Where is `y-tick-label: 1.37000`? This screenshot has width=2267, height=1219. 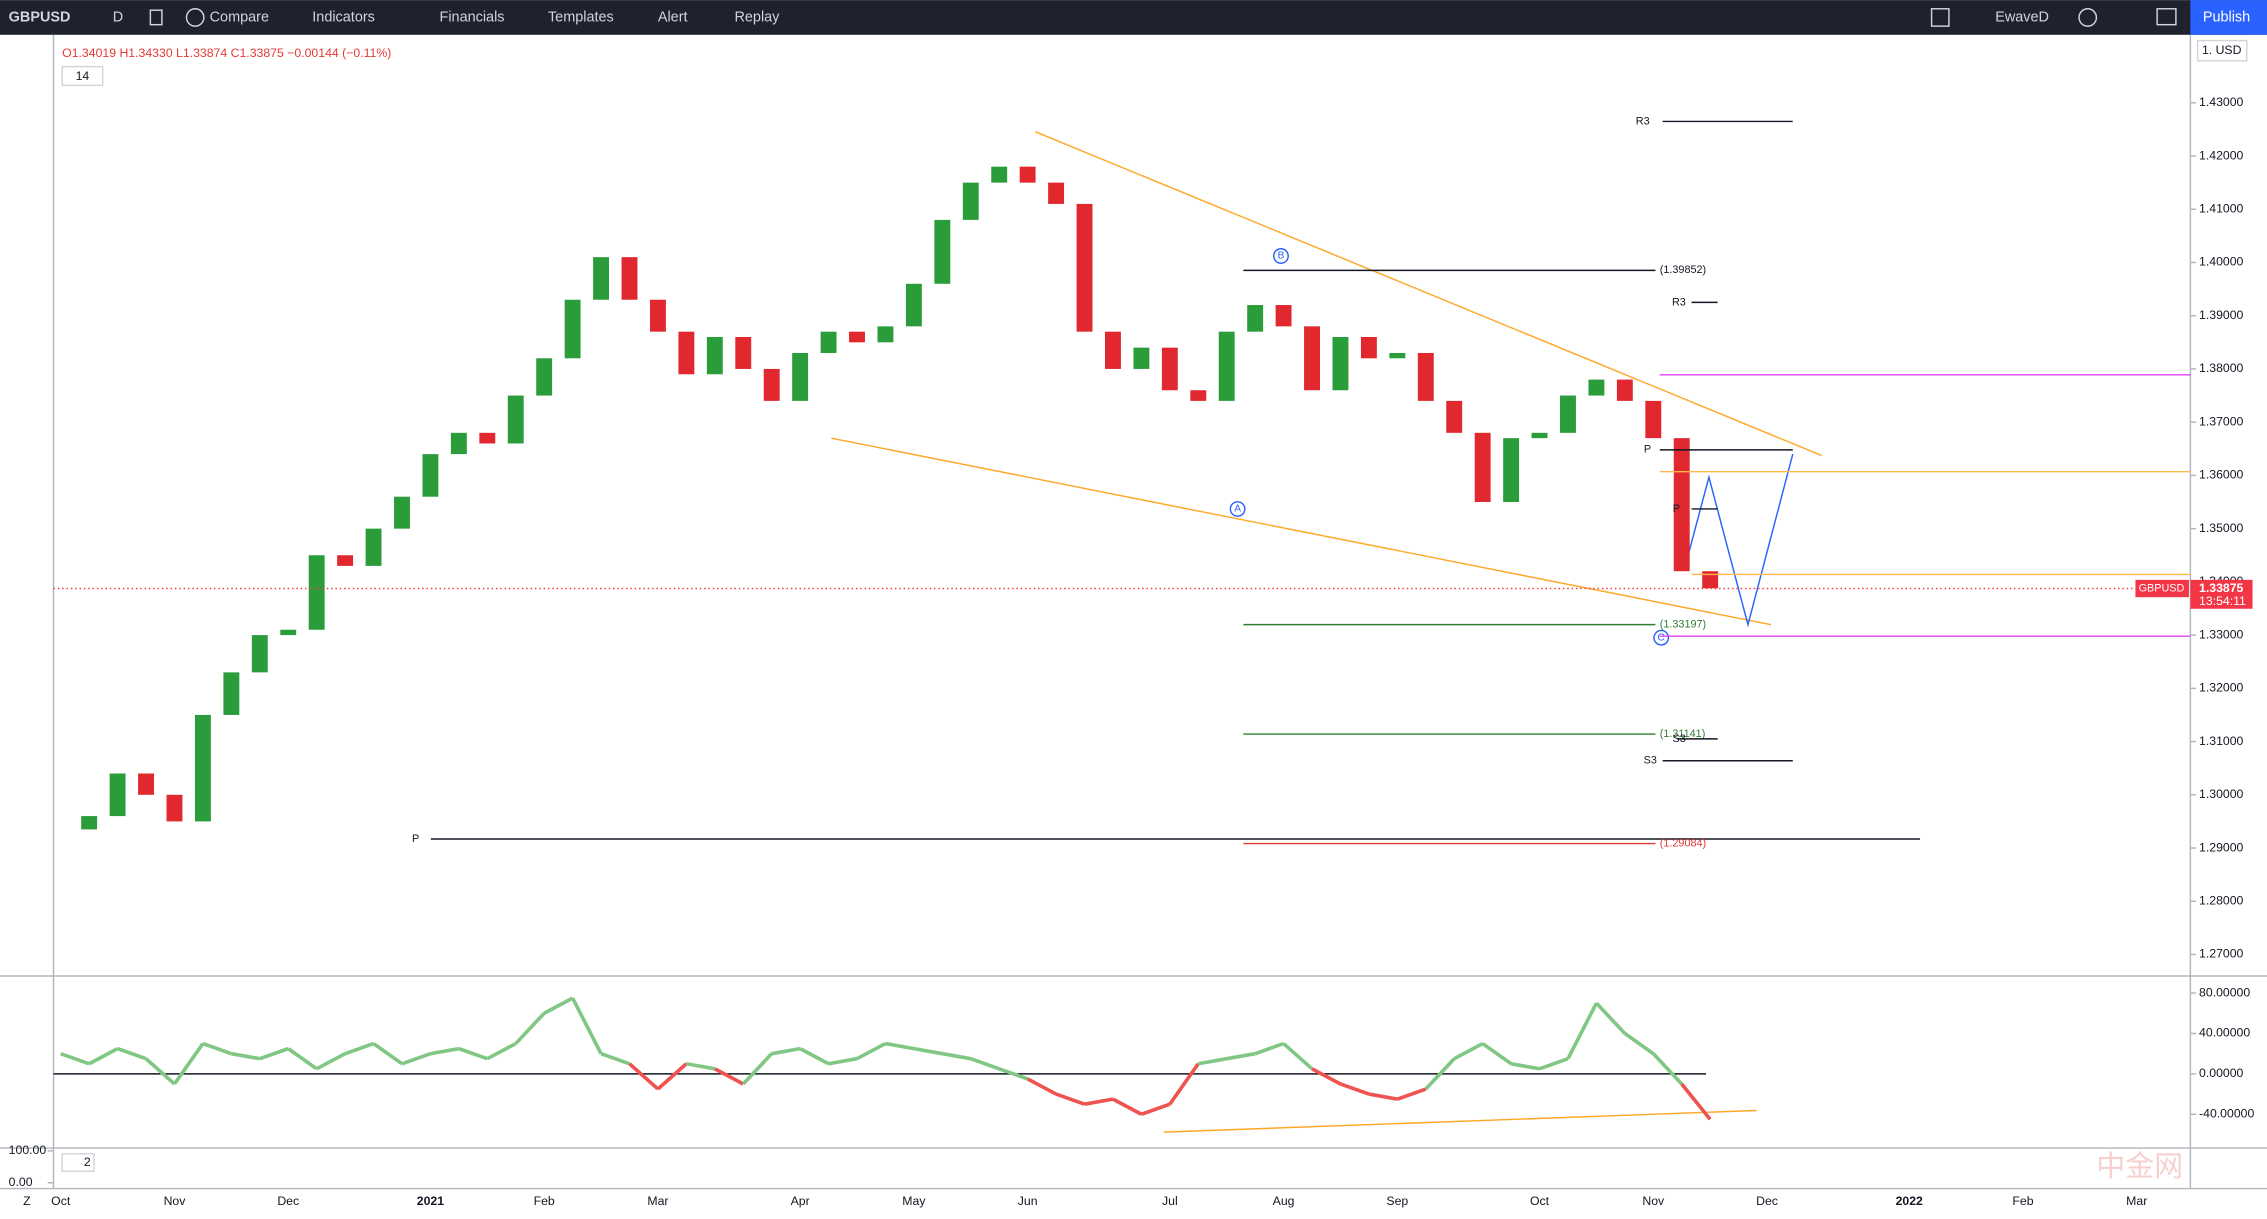
y-tick-label: 1.37000 is located at coordinates (2221, 421).